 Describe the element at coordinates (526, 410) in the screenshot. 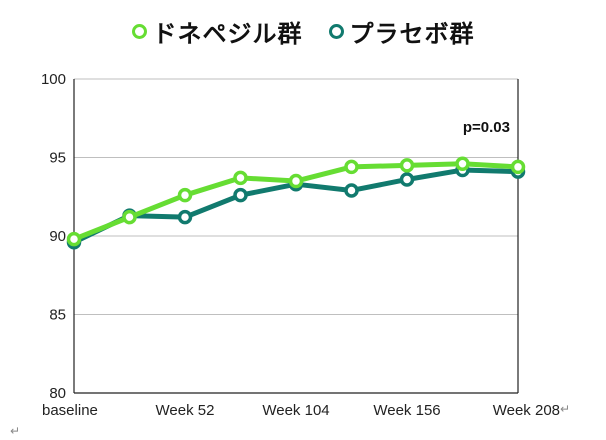

I see `x-tick-label-8: Week 208` at that location.